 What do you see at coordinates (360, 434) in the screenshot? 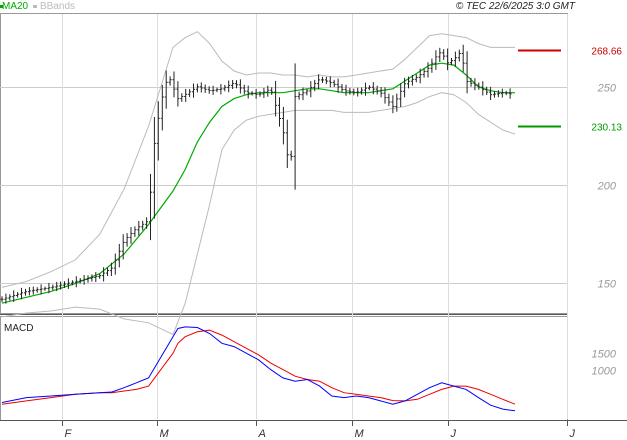
I see `month-label-3: M` at bounding box center [360, 434].